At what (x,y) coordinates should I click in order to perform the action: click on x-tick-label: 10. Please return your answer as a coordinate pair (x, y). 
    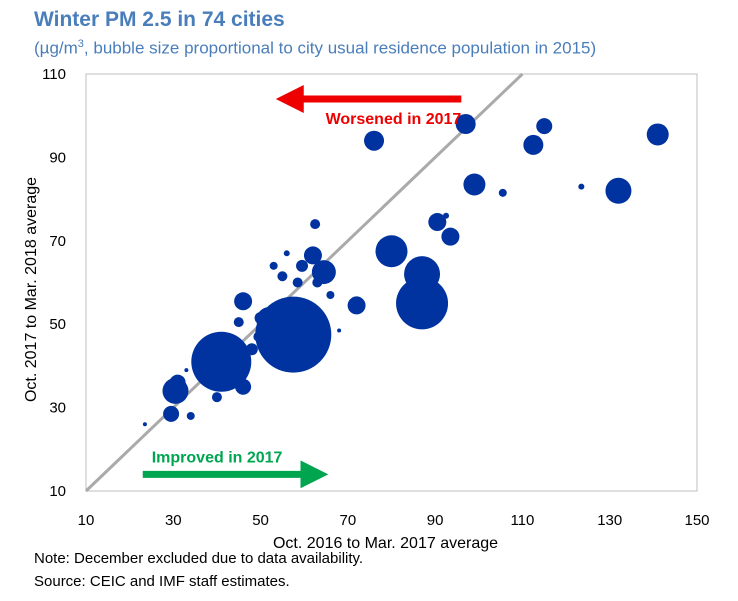
    Looking at the image, I should click on (86, 520).